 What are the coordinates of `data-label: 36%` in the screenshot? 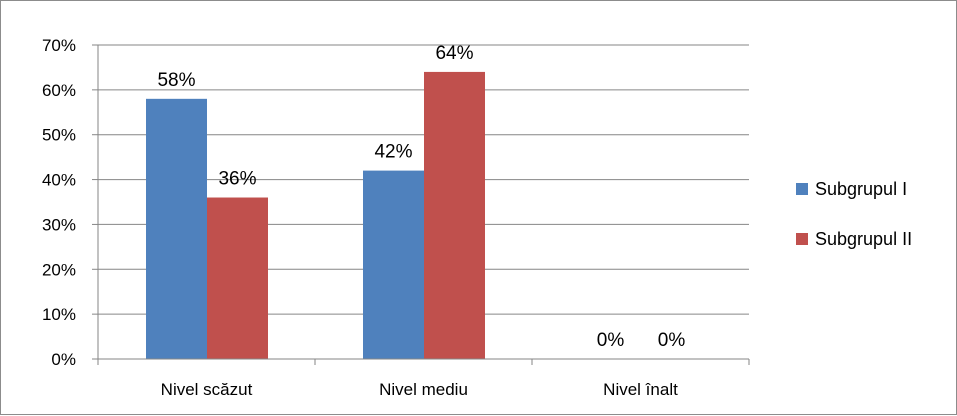 It's located at (237, 179).